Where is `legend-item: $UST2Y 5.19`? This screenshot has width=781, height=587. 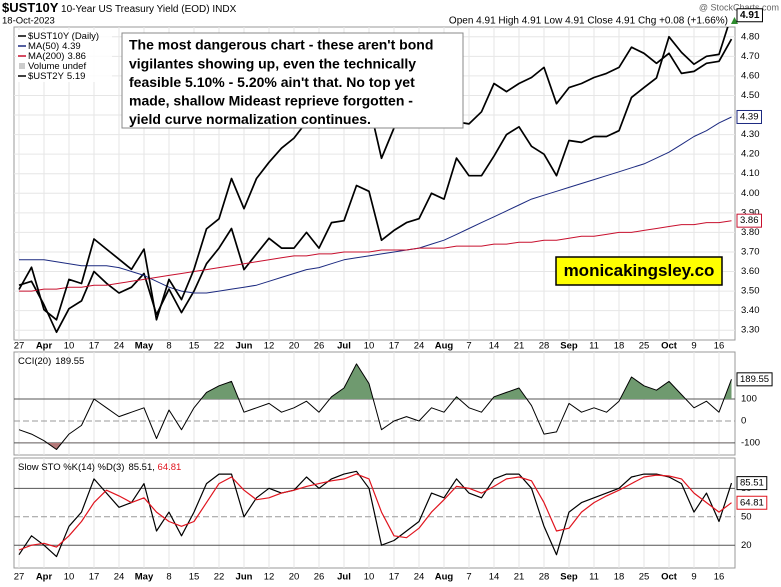
legend-item: $UST2Y 5.19 is located at coordinates (56, 76).